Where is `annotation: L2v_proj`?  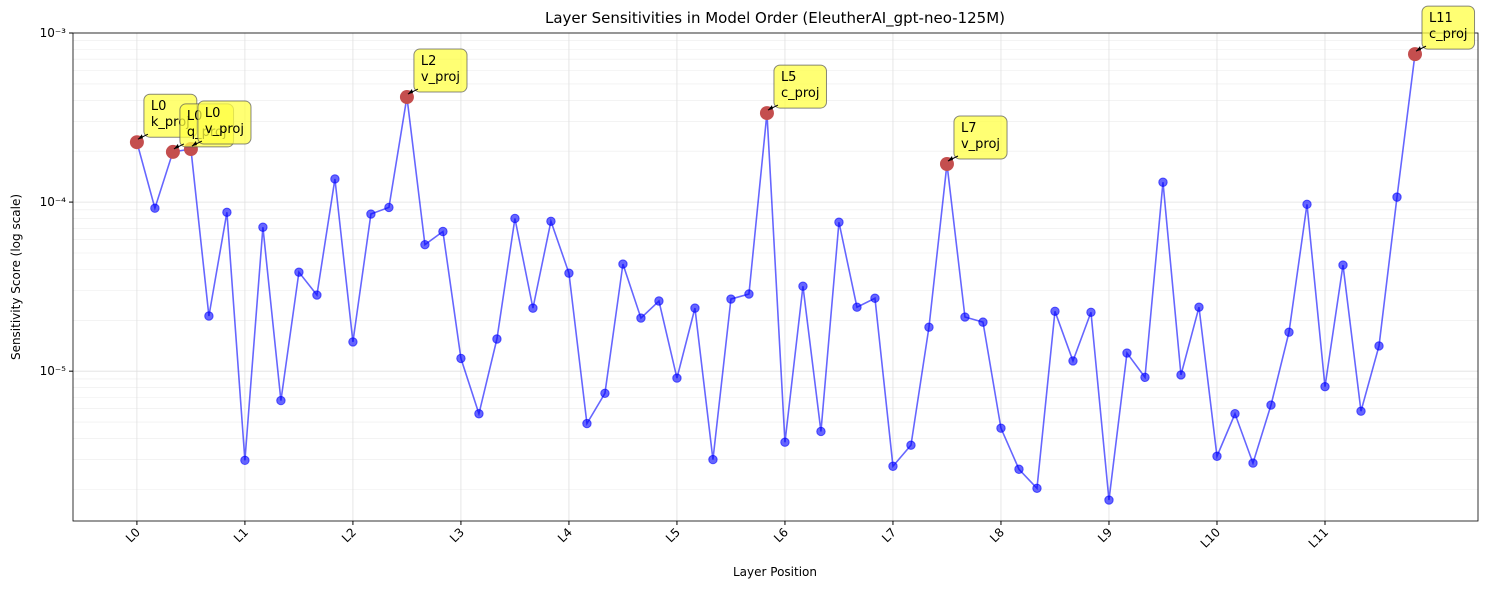
annotation: L2v_proj is located at coordinates (437, 71).